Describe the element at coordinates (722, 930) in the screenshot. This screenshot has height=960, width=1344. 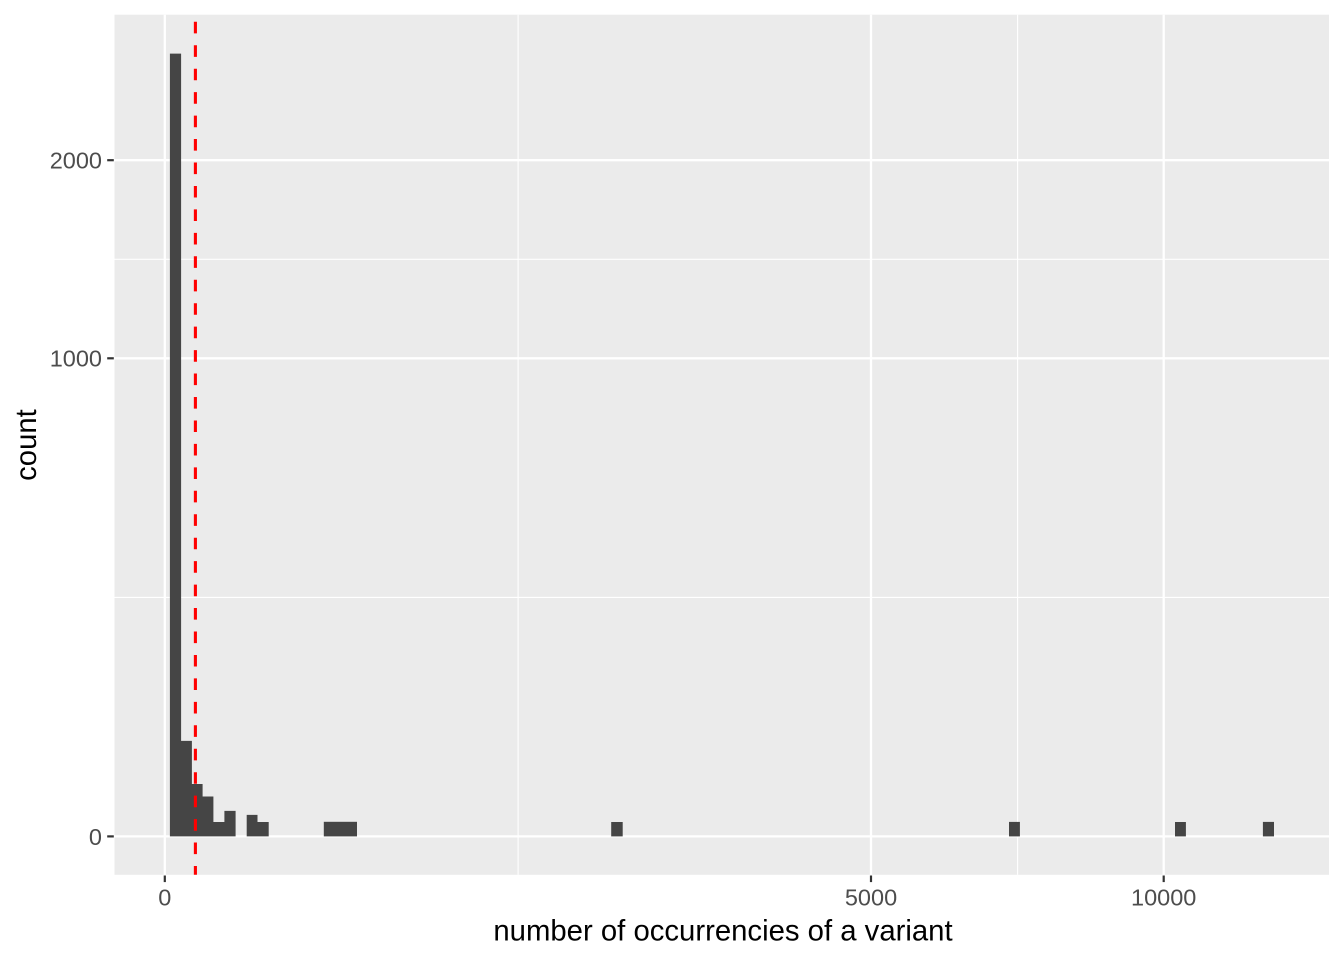
I see `svg-text:number of occurrencies of a va: number of occurrencies of a variant` at that location.